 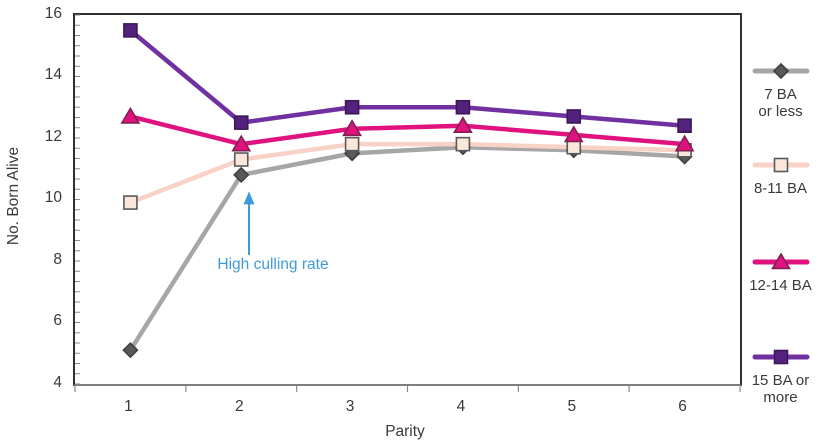 What do you see at coordinates (780, 103) in the screenshot?
I see `legend-label: 7 BA or less` at bounding box center [780, 103].